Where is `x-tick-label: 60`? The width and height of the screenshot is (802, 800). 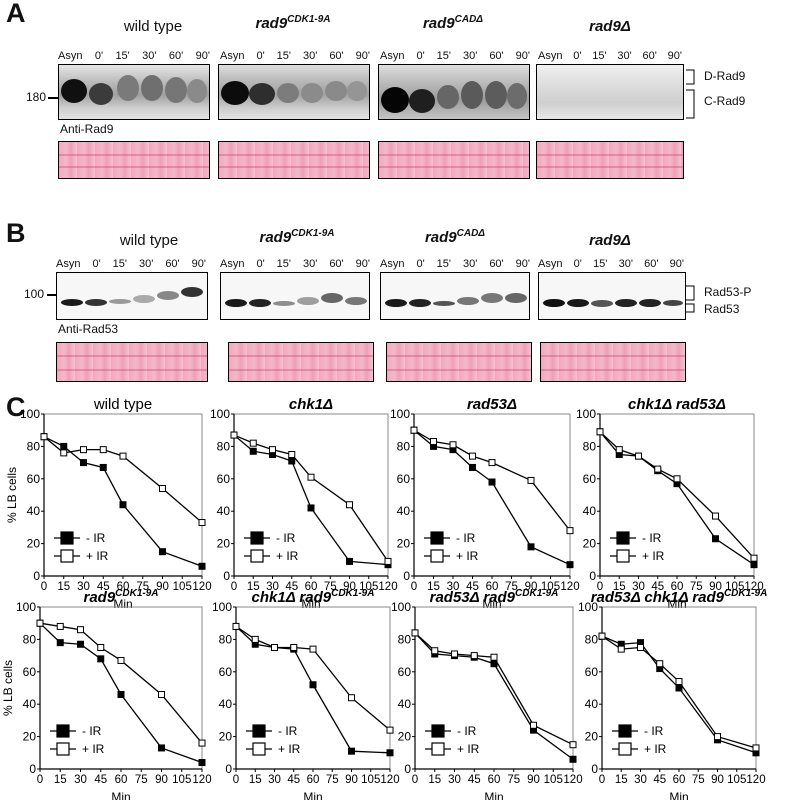 x-tick-label: 60 is located at coordinates (121, 780).